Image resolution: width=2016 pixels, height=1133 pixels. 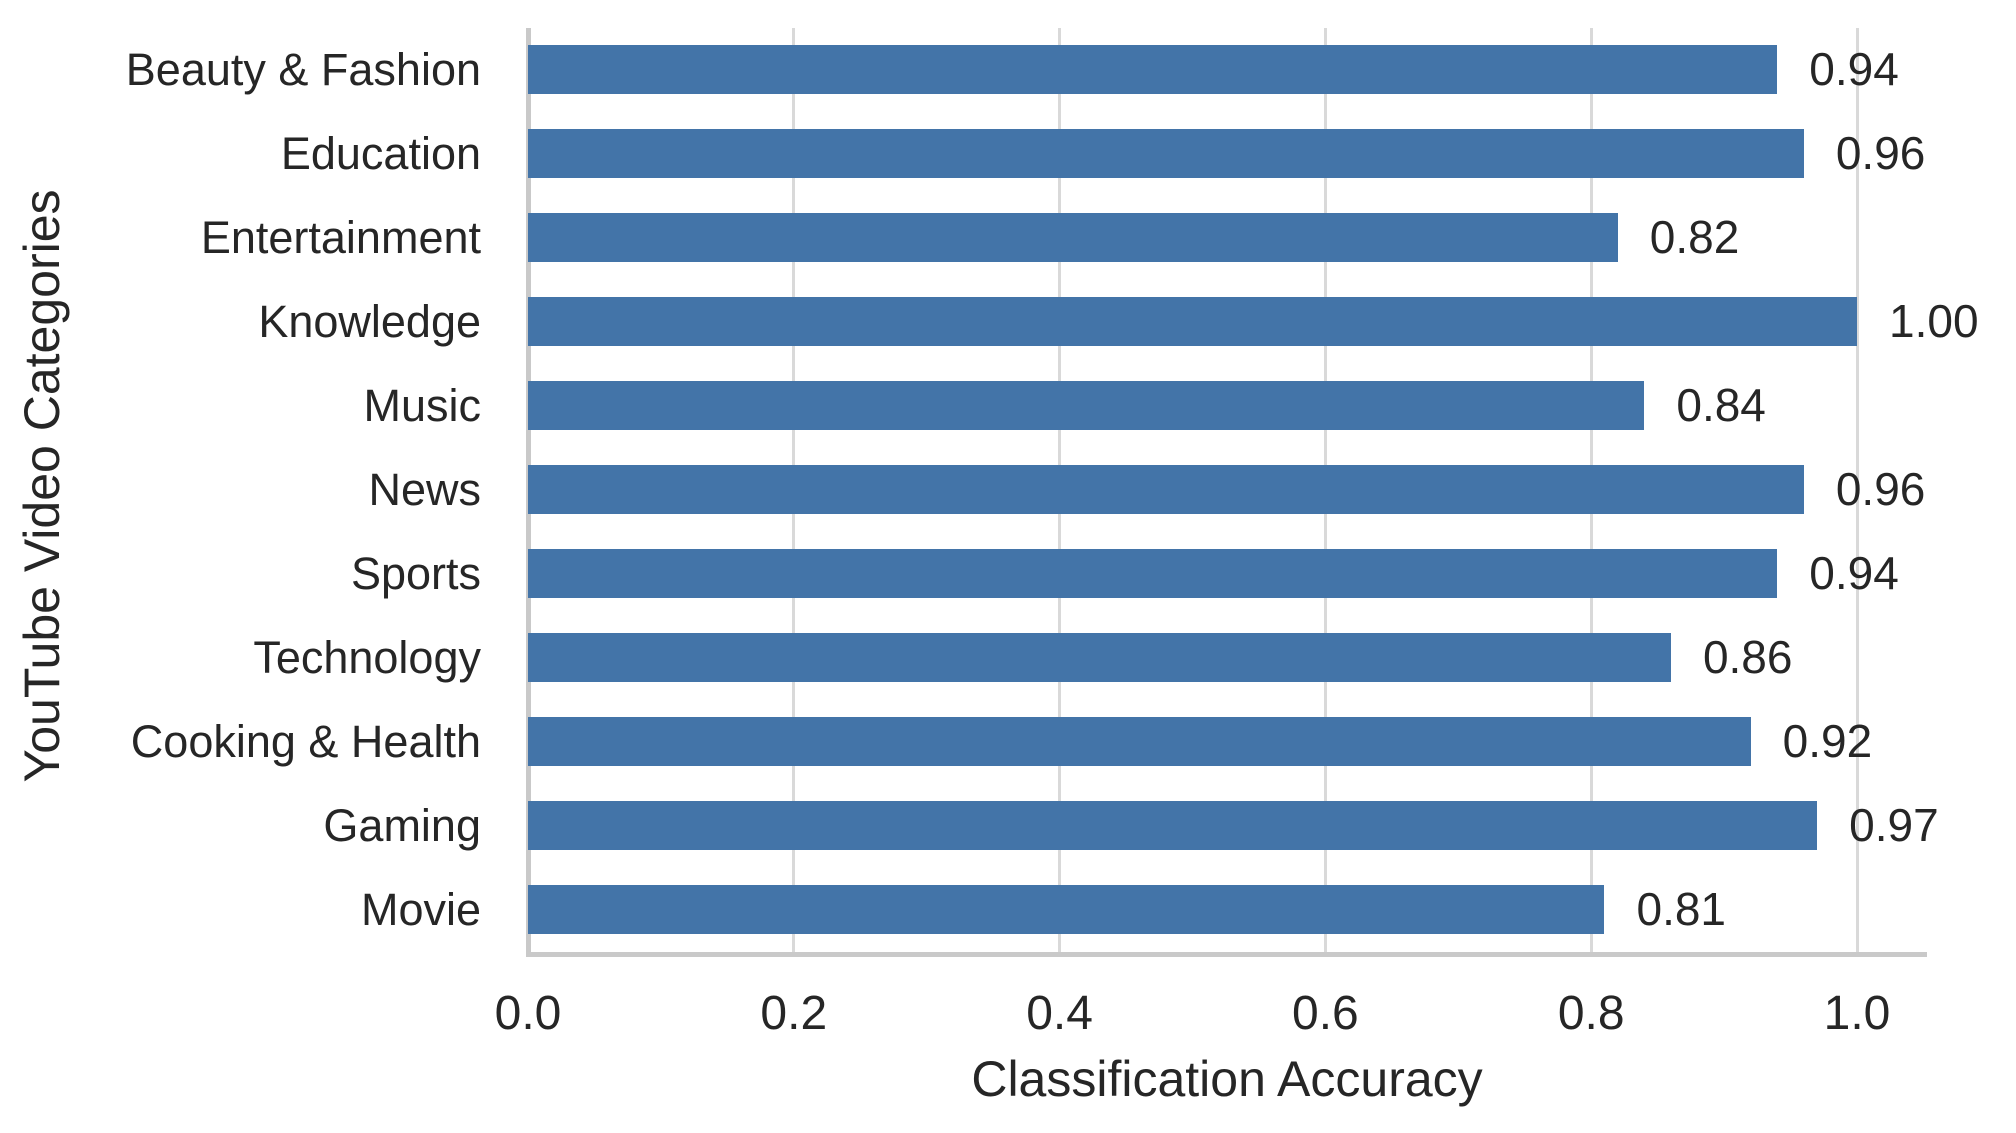 What do you see at coordinates (1934, 321) in the screenshot?
I see `value-label: 1.00` at bounding box center [1934, 321].